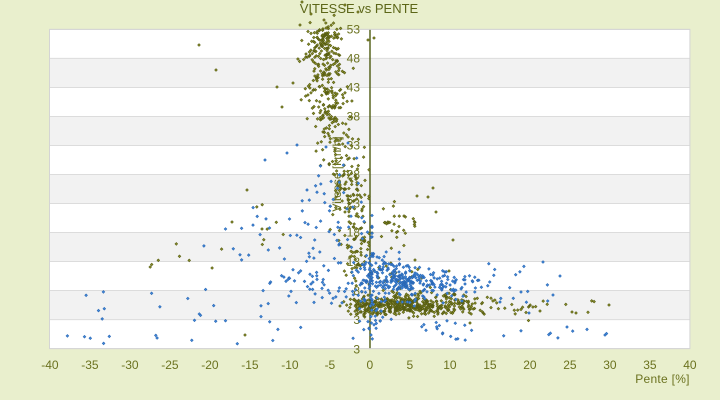  I want to click on svg-text: 5, so click(410, 365).